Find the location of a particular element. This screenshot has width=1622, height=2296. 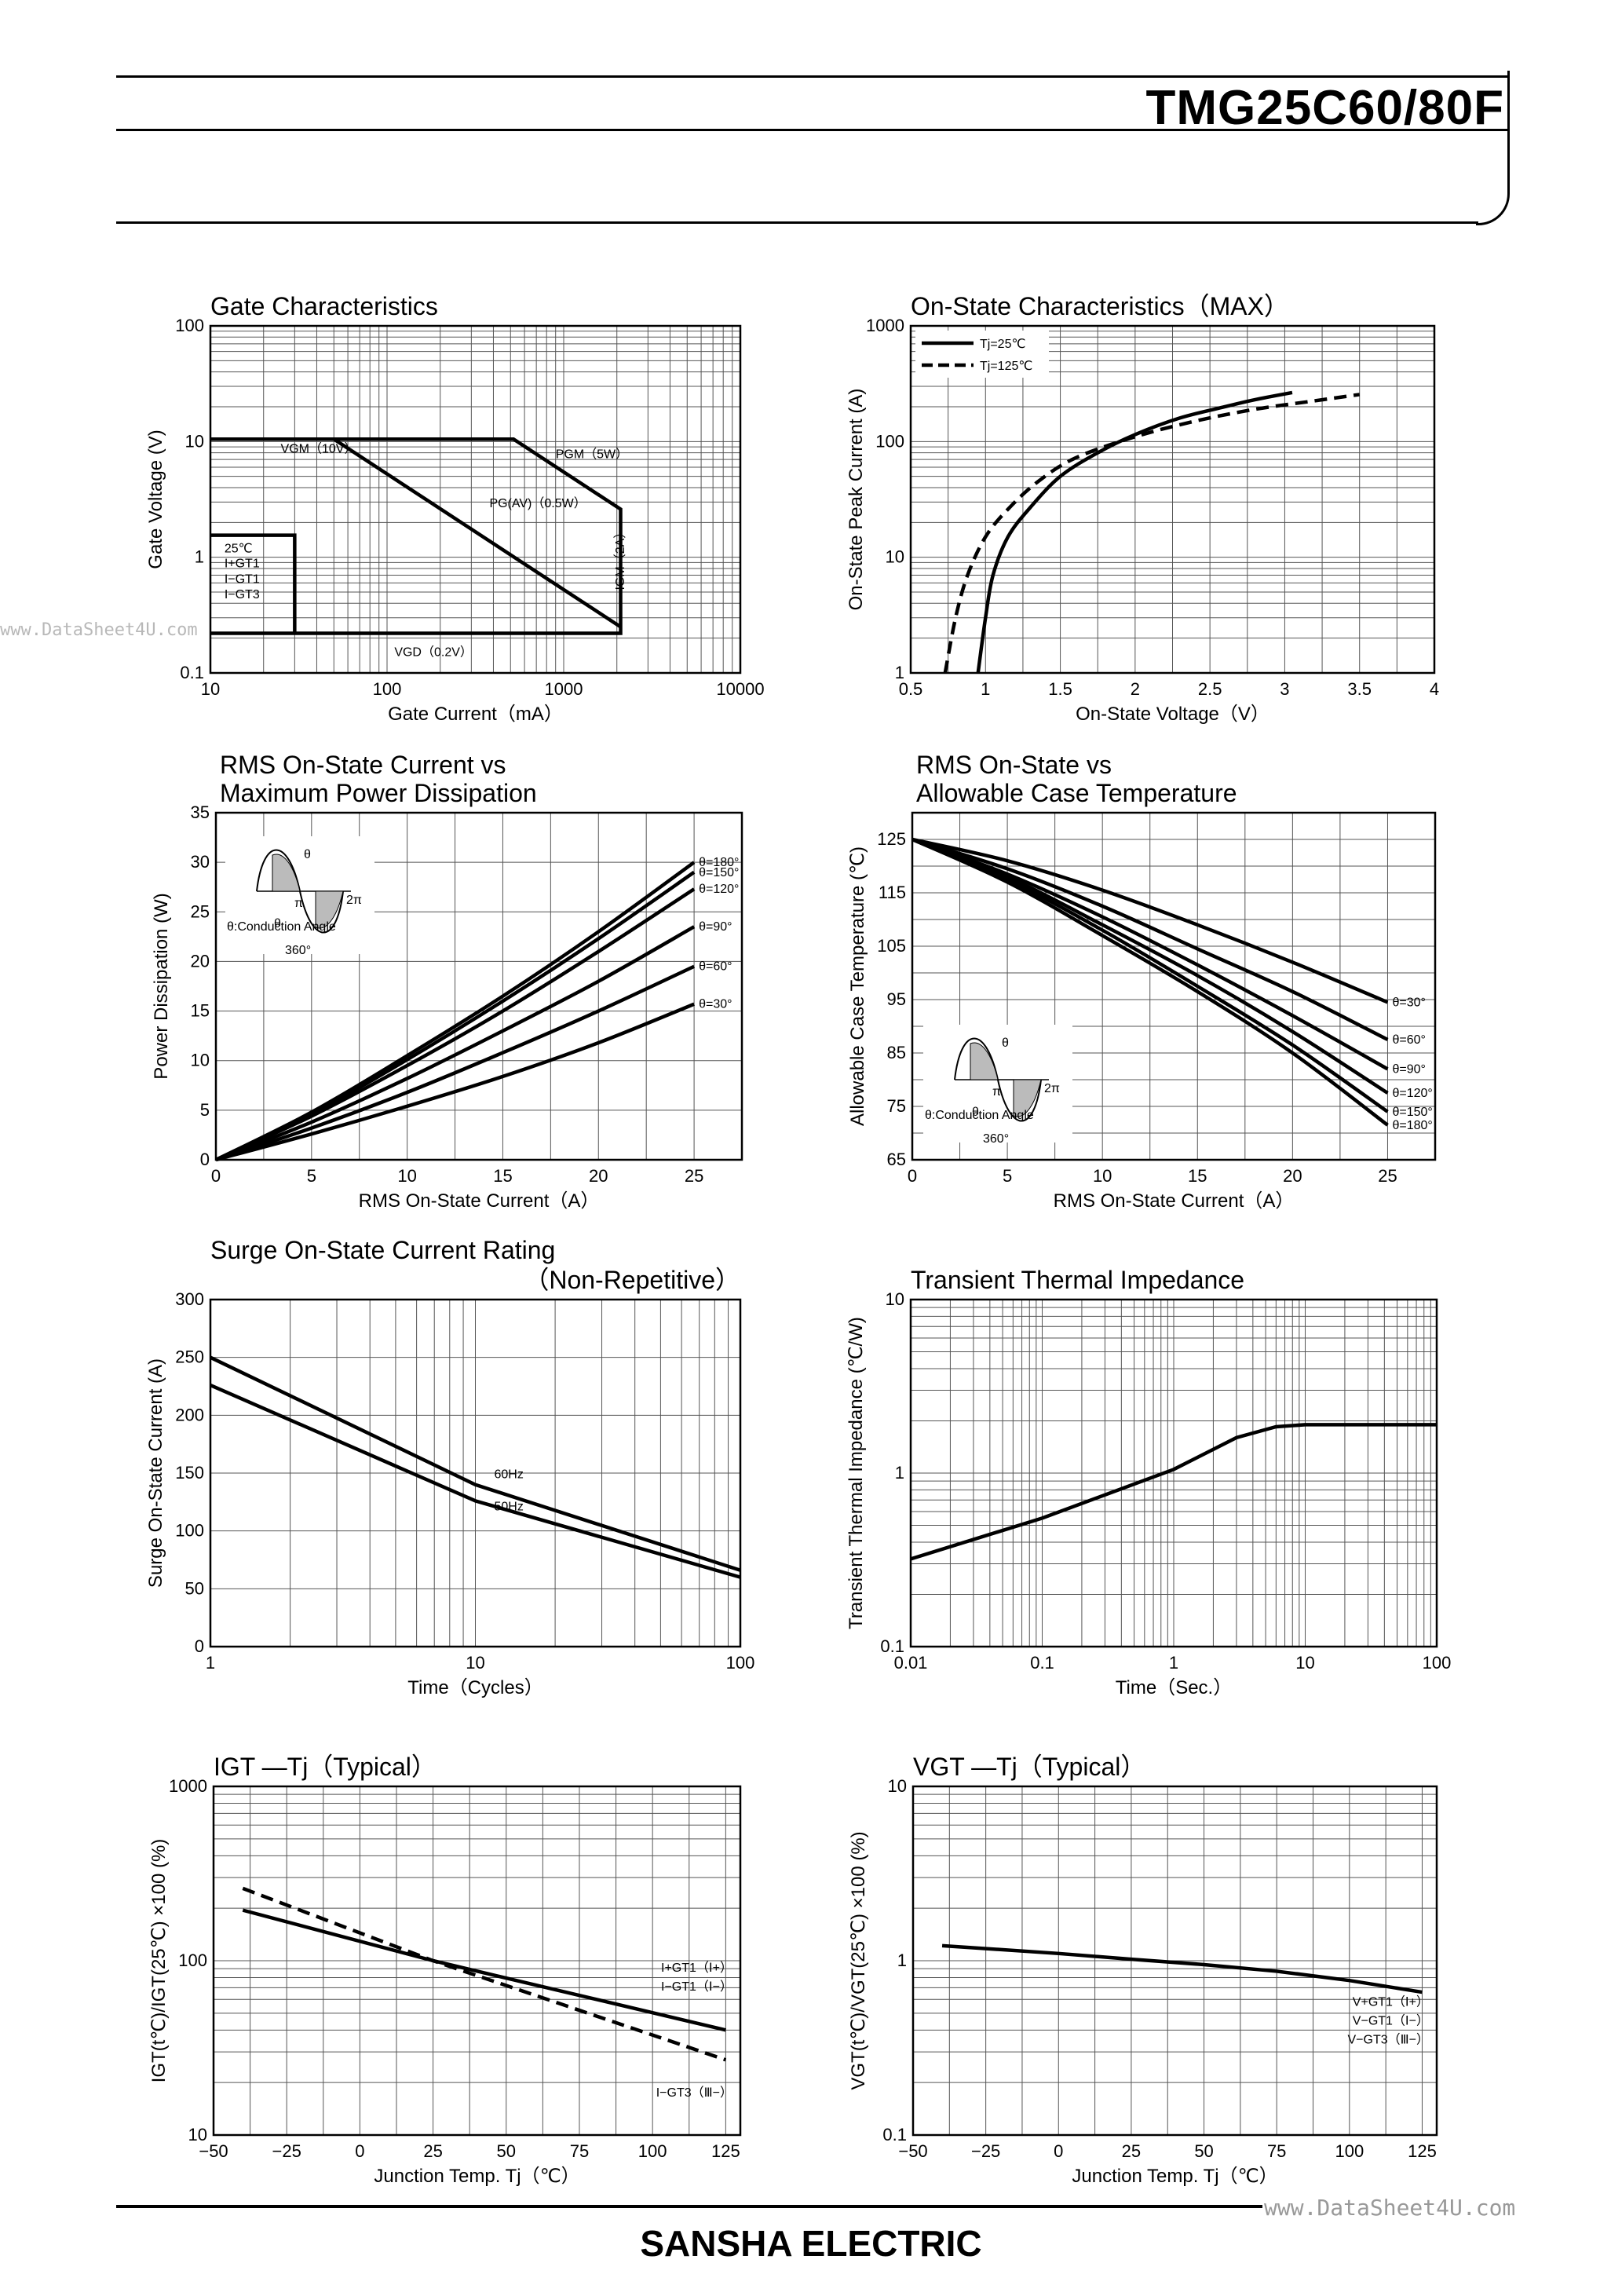

chart-title: Surge On-State Current Rating is located at coordinates (382, 1250).